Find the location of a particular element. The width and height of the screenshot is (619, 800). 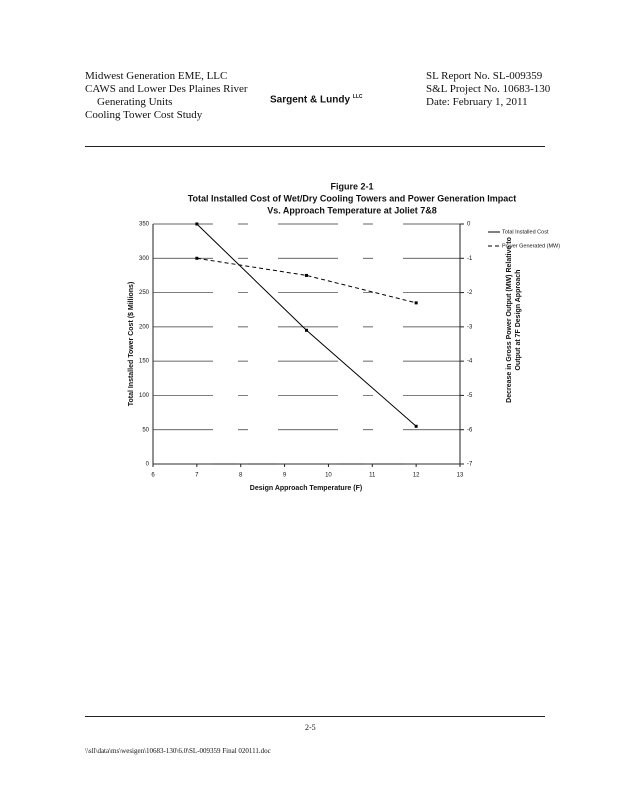

y2-tick-label: -5 is located at coordinates (470, 396).